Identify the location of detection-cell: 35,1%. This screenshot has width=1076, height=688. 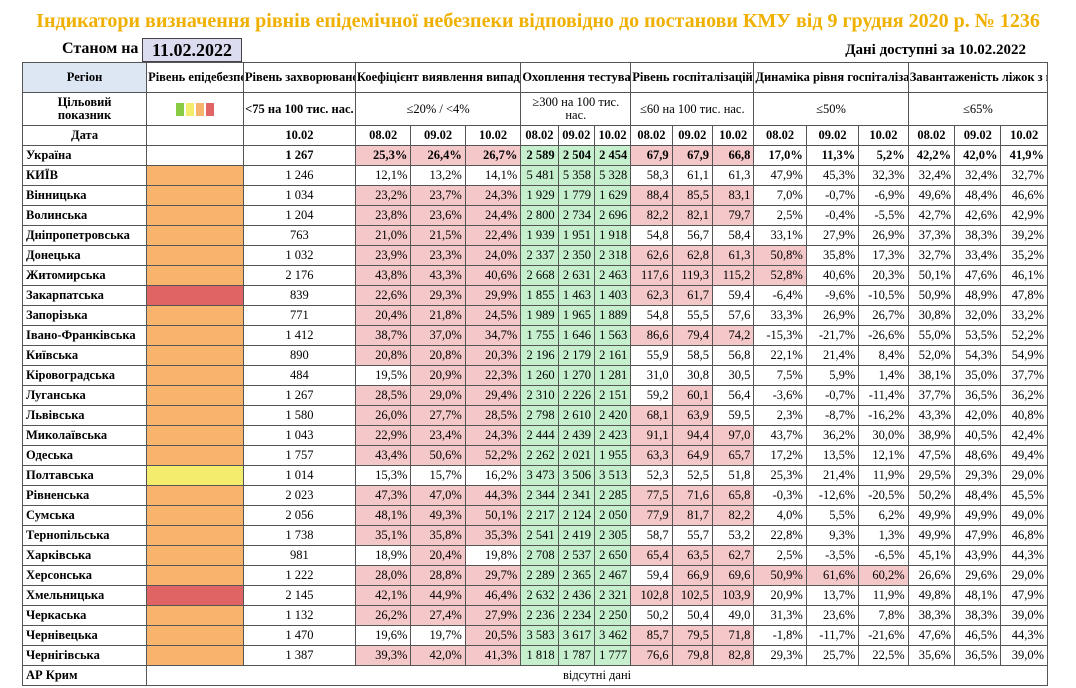
(383, 535).